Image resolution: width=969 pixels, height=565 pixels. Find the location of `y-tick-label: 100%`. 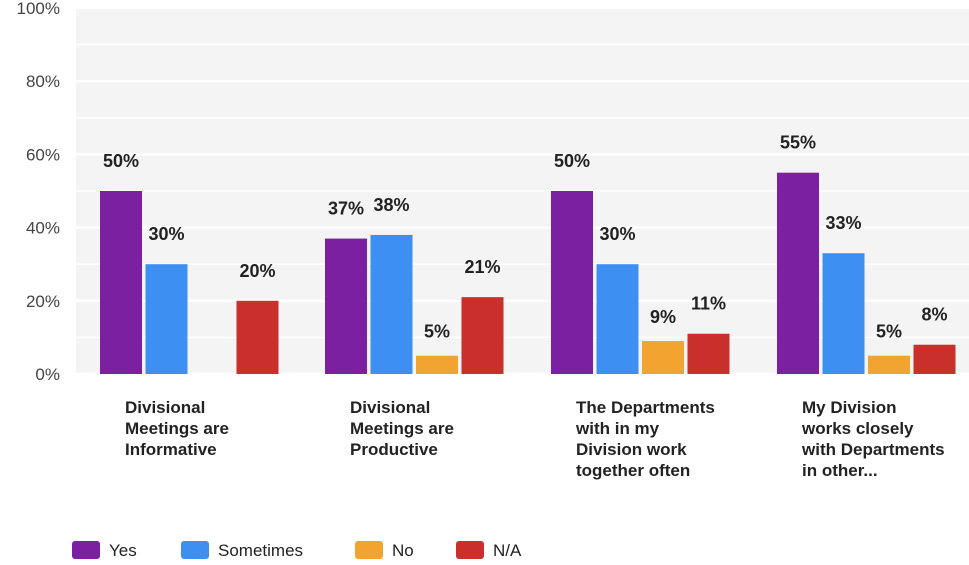

y-tick-label: 100% is located at coordinates (38, 9).